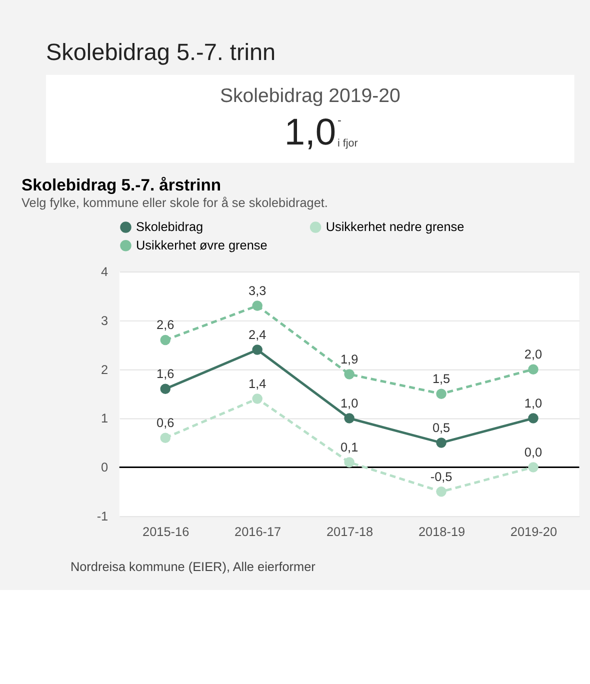 The image size is (590, 684). Describe the element at coordinates (104, 418) in the screenshot. I see `y-tick-label: 1` at that location.